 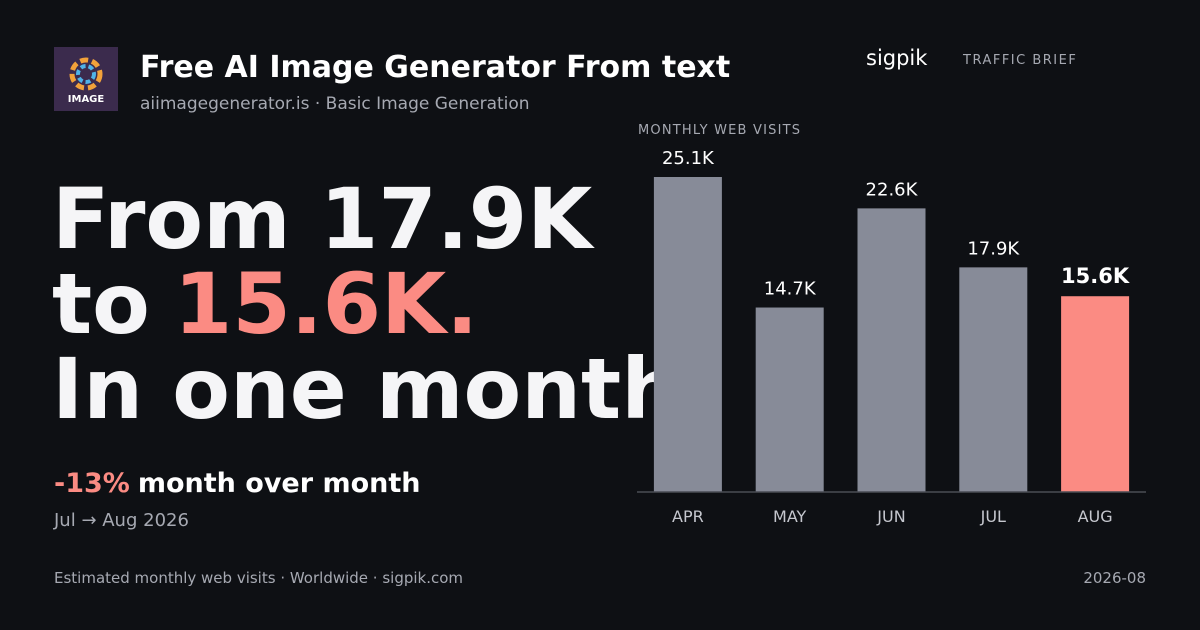 What do you see at coordinates (993, 248) in the screenshot?
I see `value-label: 17.9K` at bounding box center [993, 248].